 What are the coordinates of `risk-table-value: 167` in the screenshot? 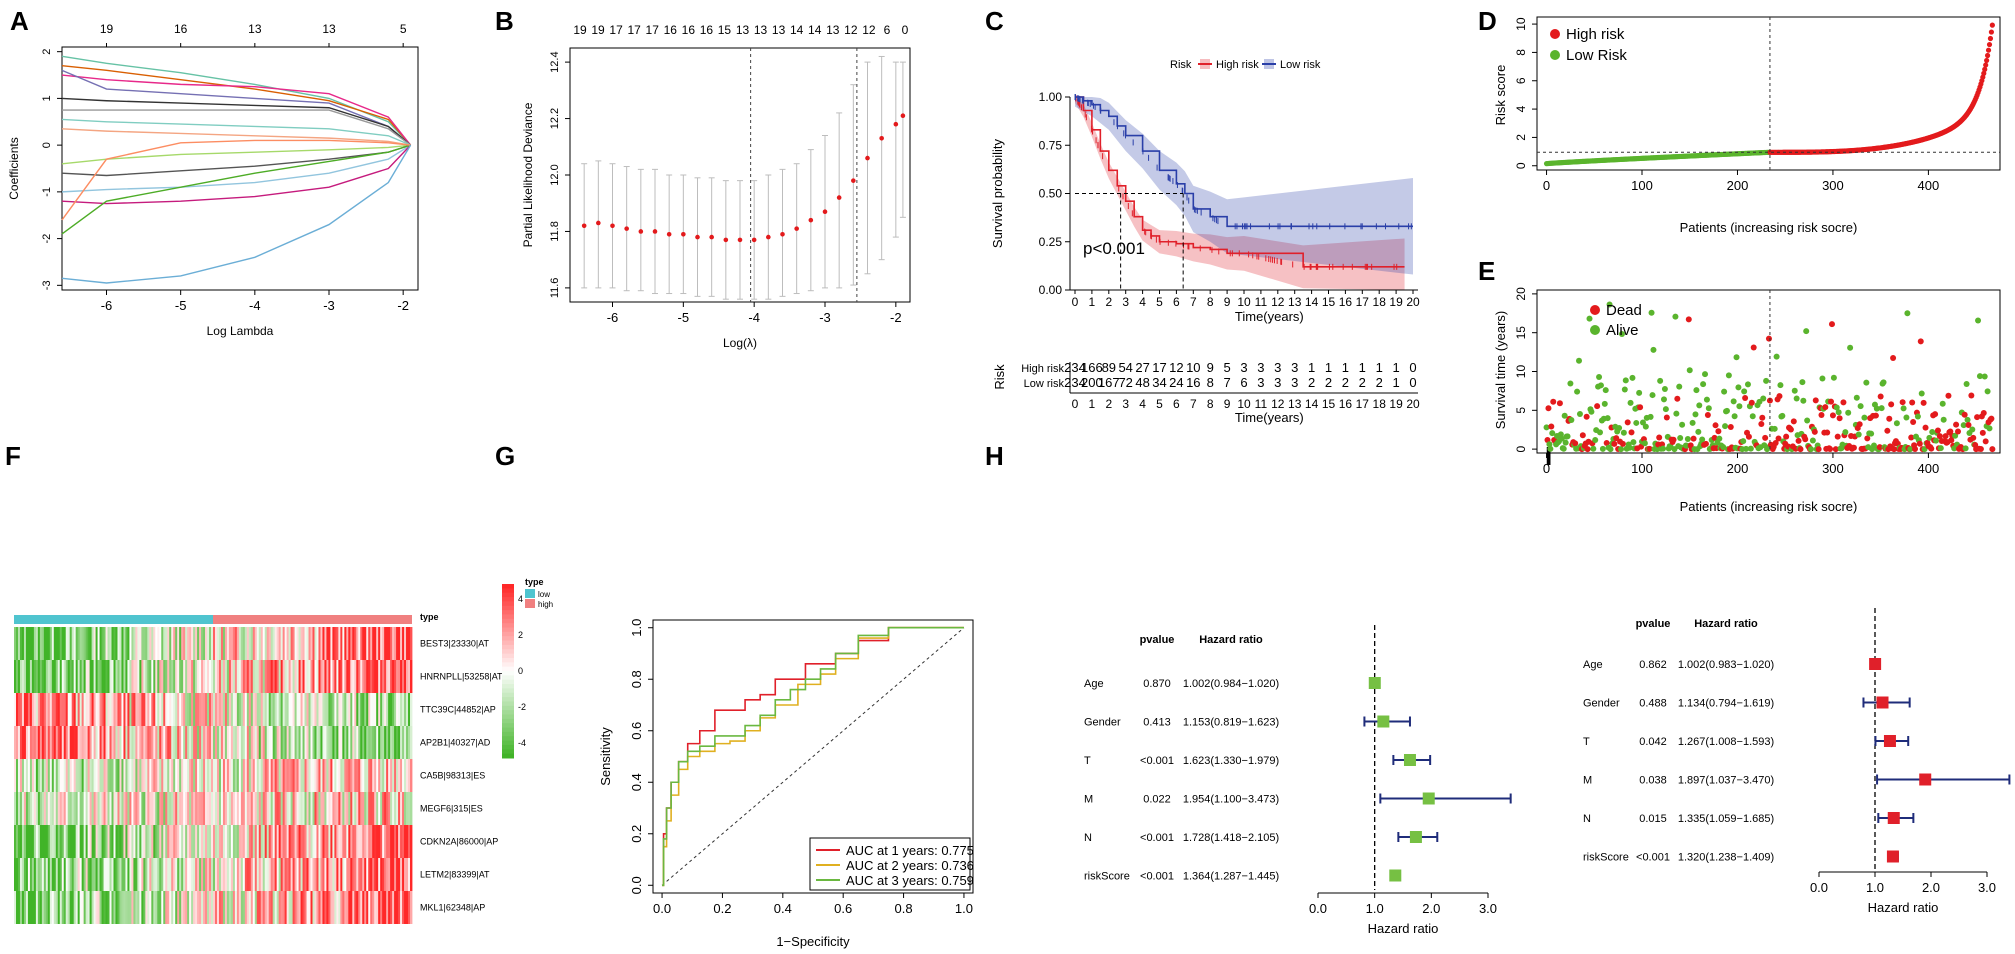 It's located at (1109, 382).